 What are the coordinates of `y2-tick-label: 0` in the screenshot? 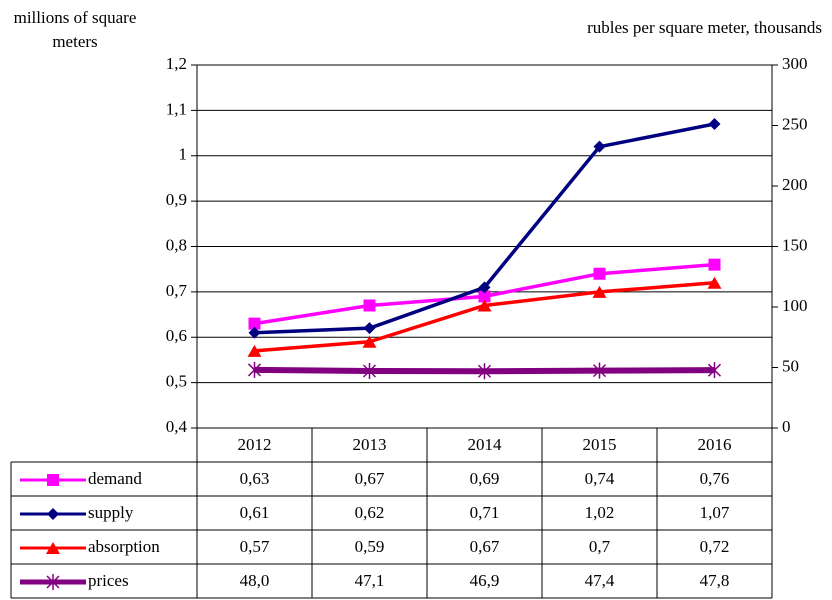 It's located at (786, 426).